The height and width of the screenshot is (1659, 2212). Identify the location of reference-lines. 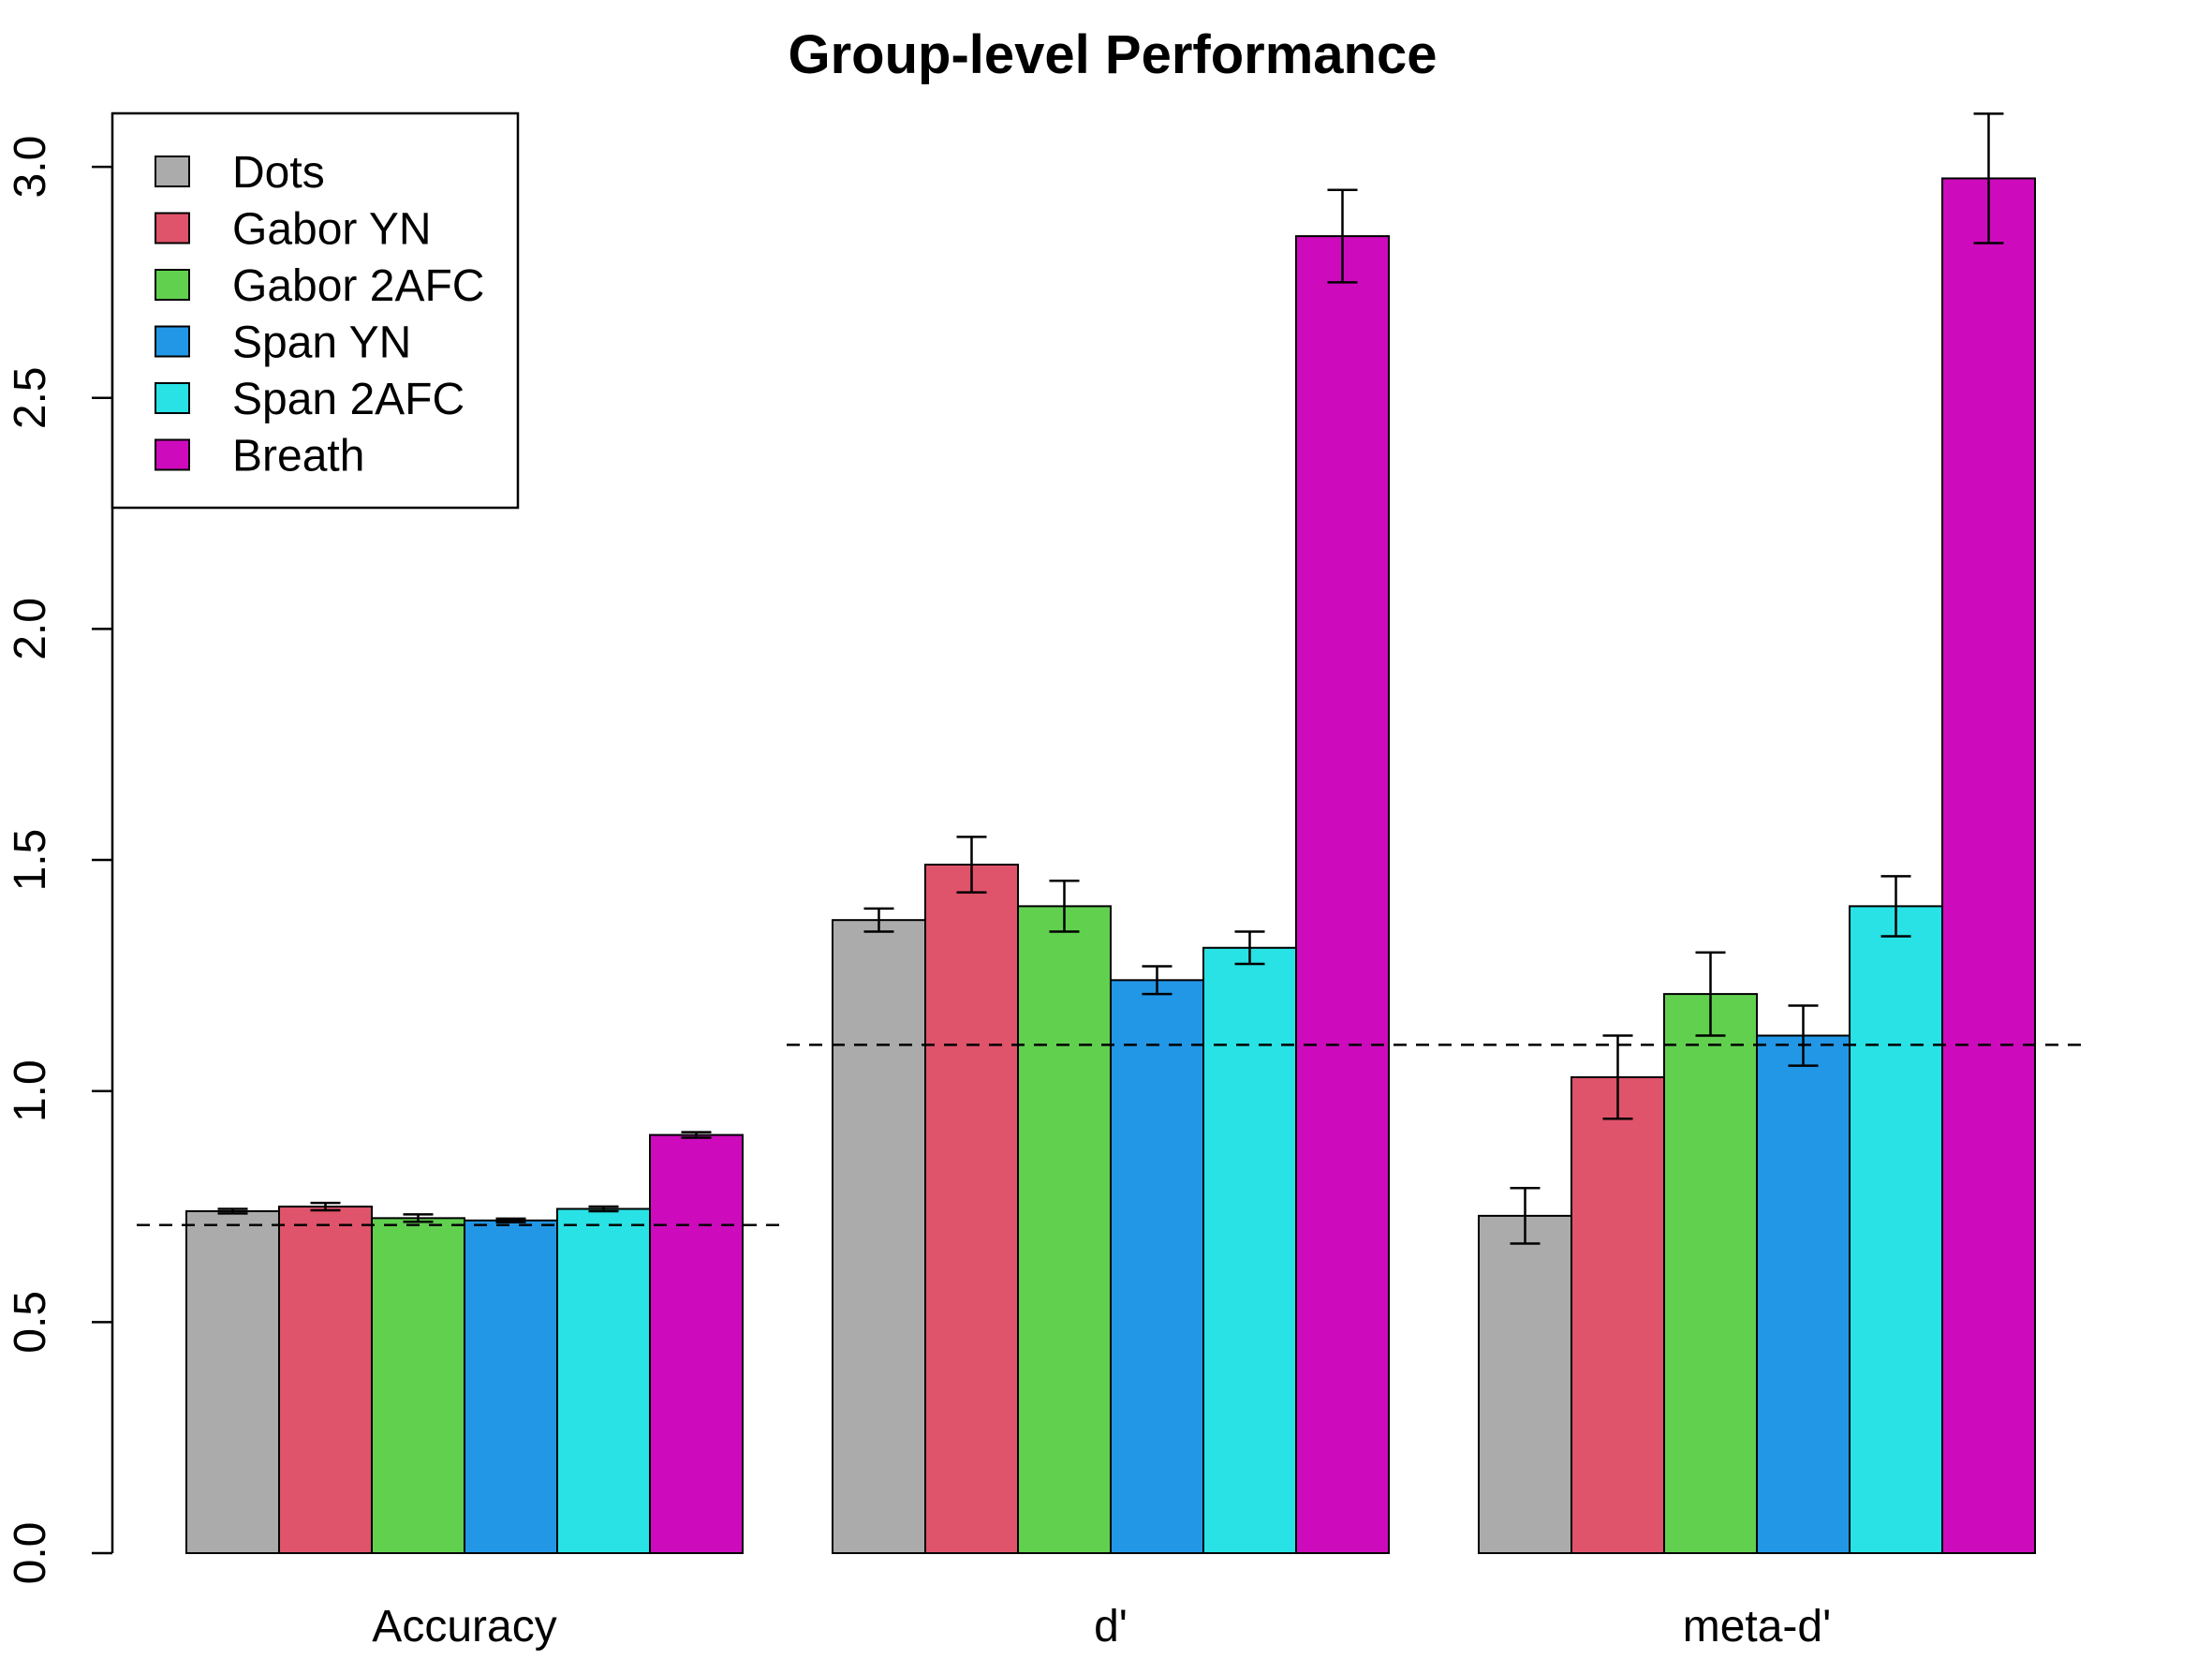
(1112, 1136).